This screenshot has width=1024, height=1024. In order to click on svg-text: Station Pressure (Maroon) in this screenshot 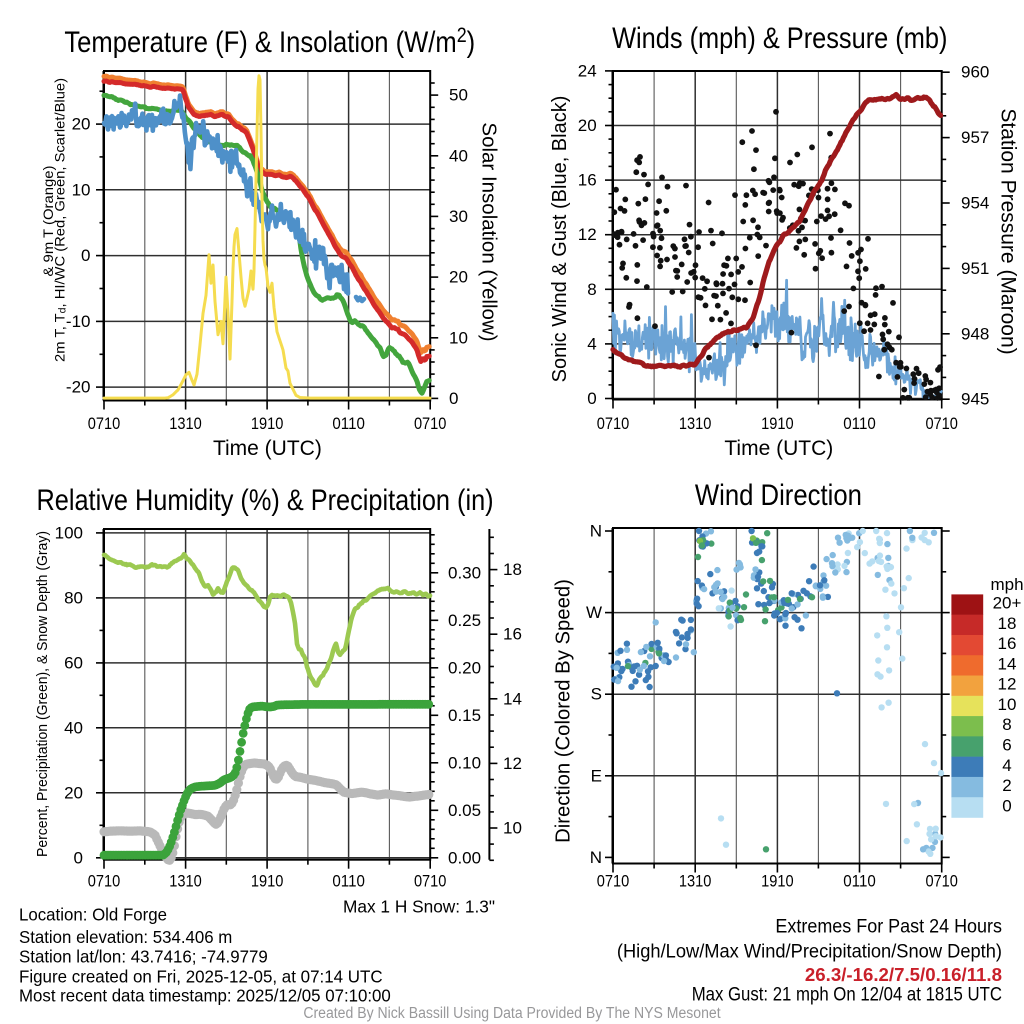, I will do `click(1008, 231)`.